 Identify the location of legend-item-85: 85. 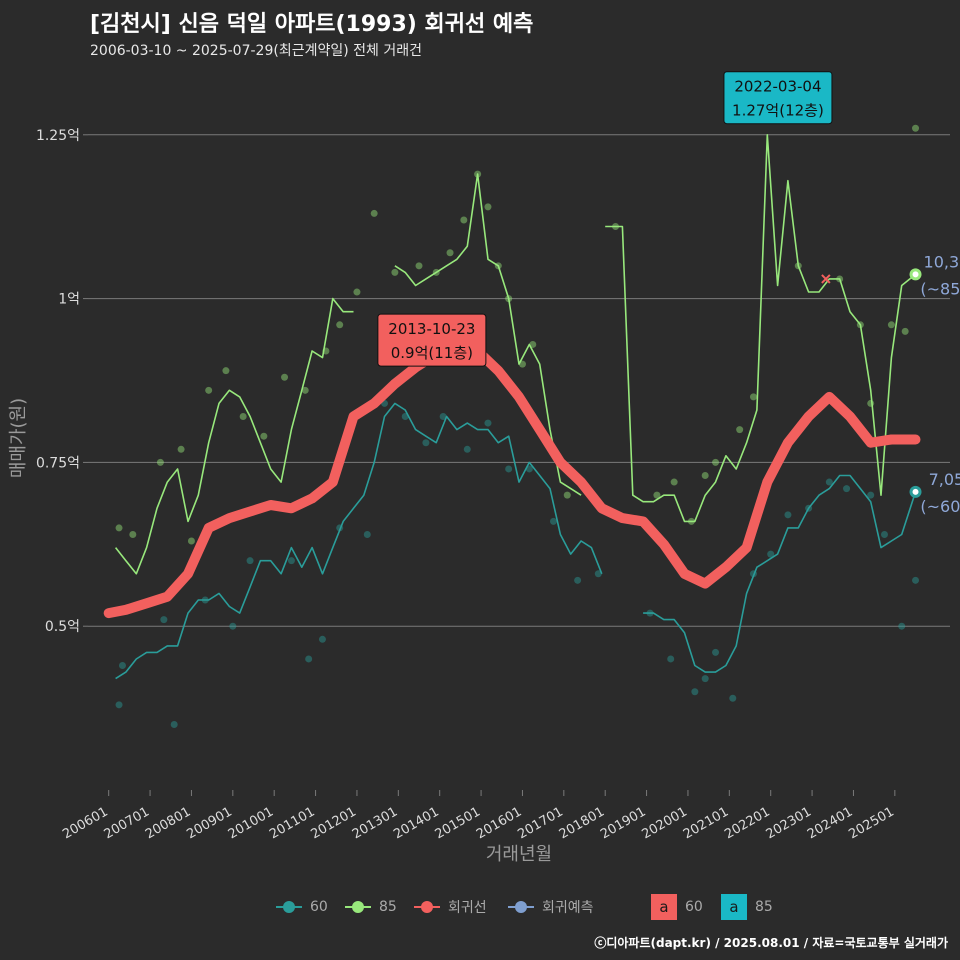
(371, 907).